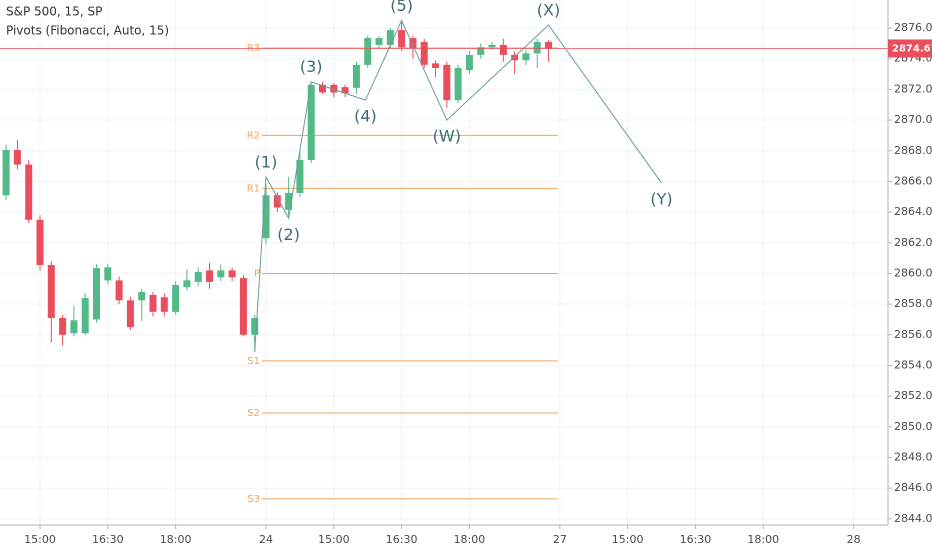 The image size is (932, 550). I want to click on y-tick-label: 2862.00, so click(913, 242).